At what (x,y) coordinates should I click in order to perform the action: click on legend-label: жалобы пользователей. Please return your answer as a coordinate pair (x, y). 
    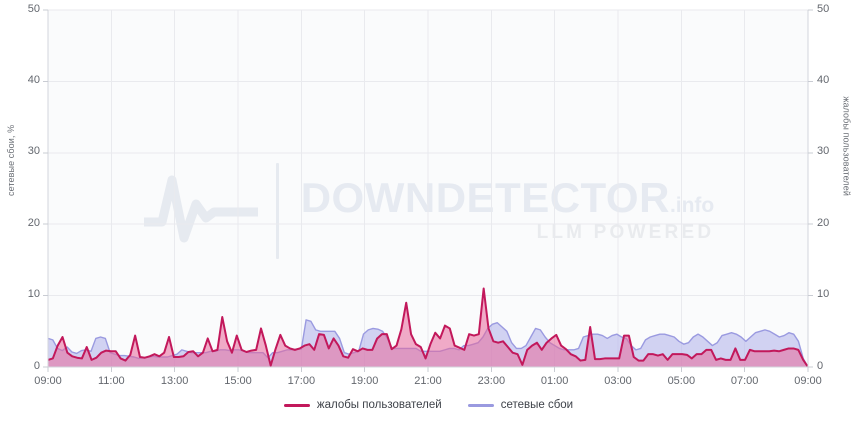
    Looking at the image, I should click on (379, 405).